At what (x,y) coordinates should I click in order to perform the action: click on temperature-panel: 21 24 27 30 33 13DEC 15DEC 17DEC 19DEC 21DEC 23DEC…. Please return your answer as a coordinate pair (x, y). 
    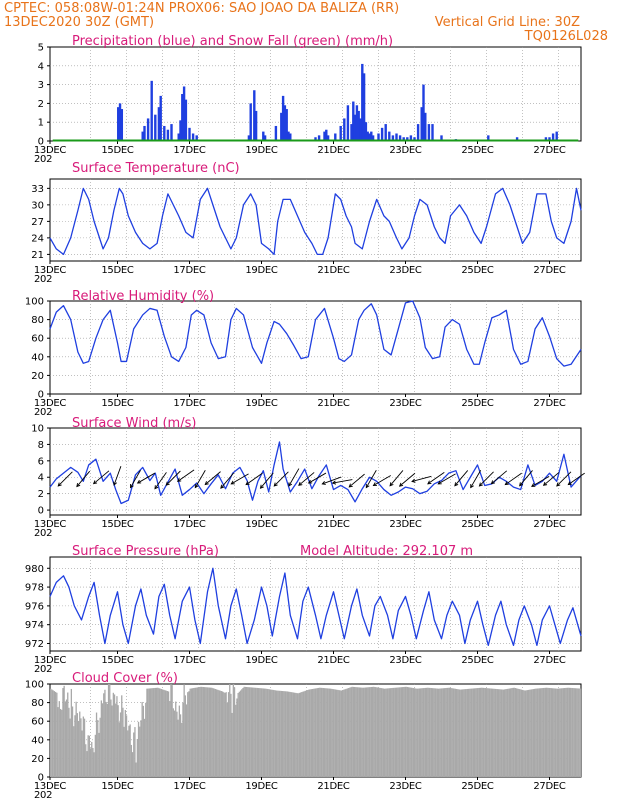
    Looking at the image, I should click on (306, 223).